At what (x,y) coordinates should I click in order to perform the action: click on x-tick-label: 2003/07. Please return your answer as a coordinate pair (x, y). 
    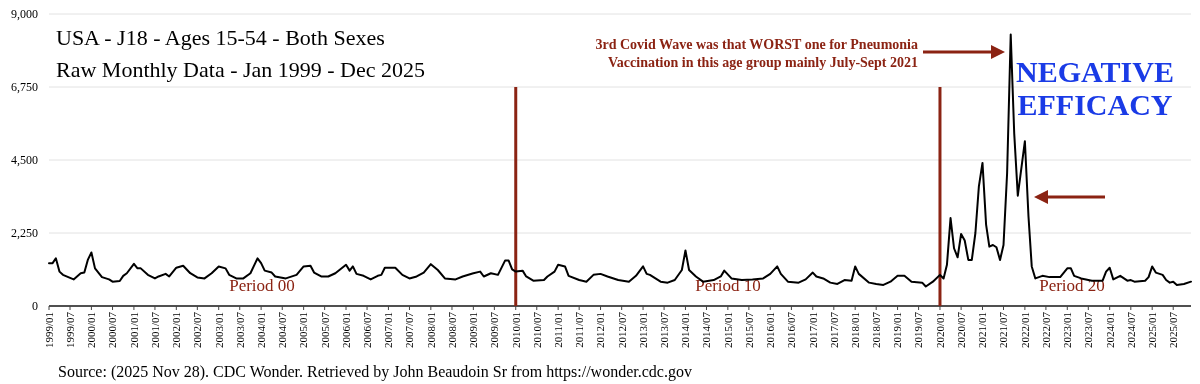
    Looking at the image, I should click on (239, 330).